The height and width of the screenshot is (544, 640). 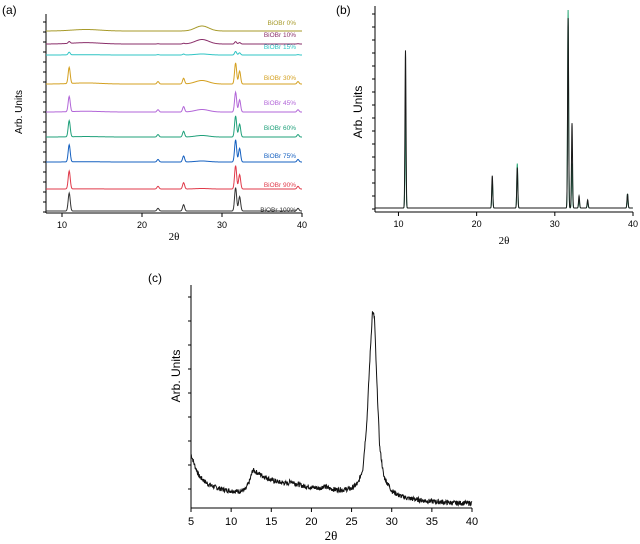 I want to click on panel-a-x-label: 2θ, so click(x=174, y=237).